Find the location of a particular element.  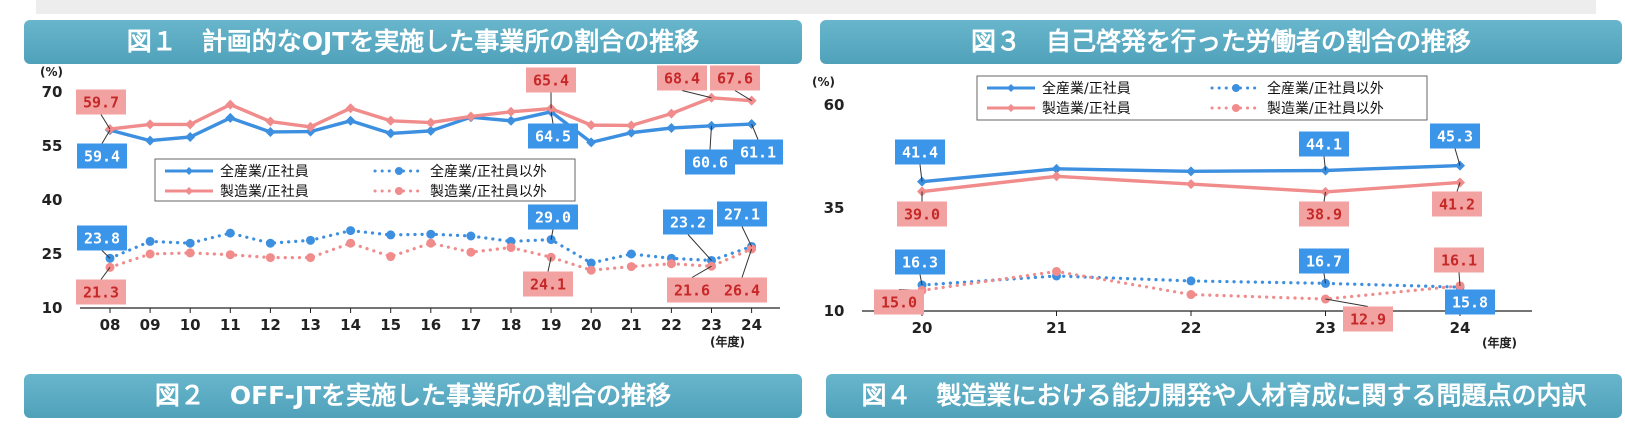

data-label: 16.7 is located at coordinates (1324, 262).